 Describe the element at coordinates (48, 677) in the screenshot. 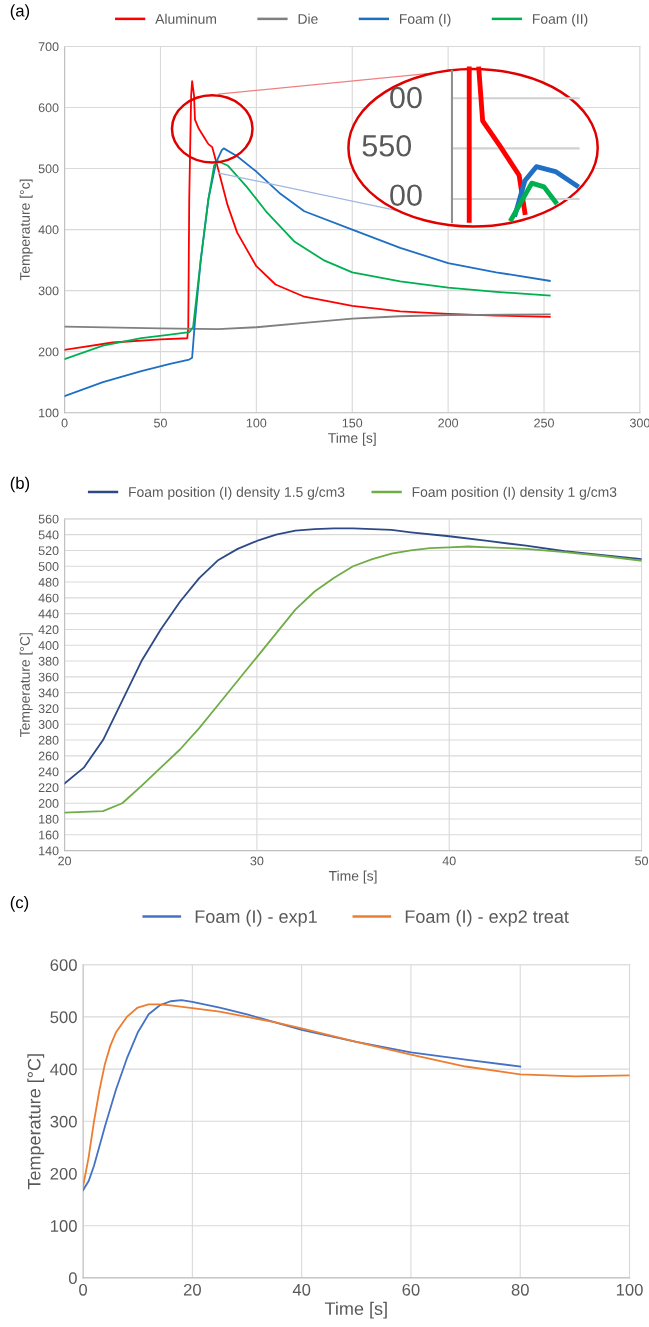

I see `y-tick-label: 360` at that location.